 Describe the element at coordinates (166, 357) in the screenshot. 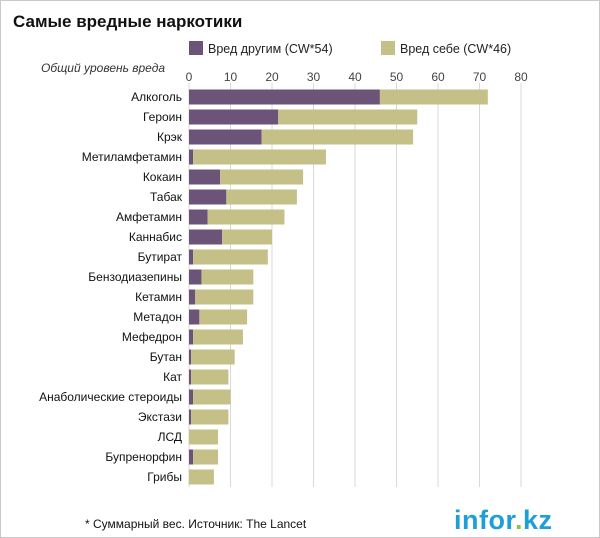

I see `category-label-13: Бутан` at that location.